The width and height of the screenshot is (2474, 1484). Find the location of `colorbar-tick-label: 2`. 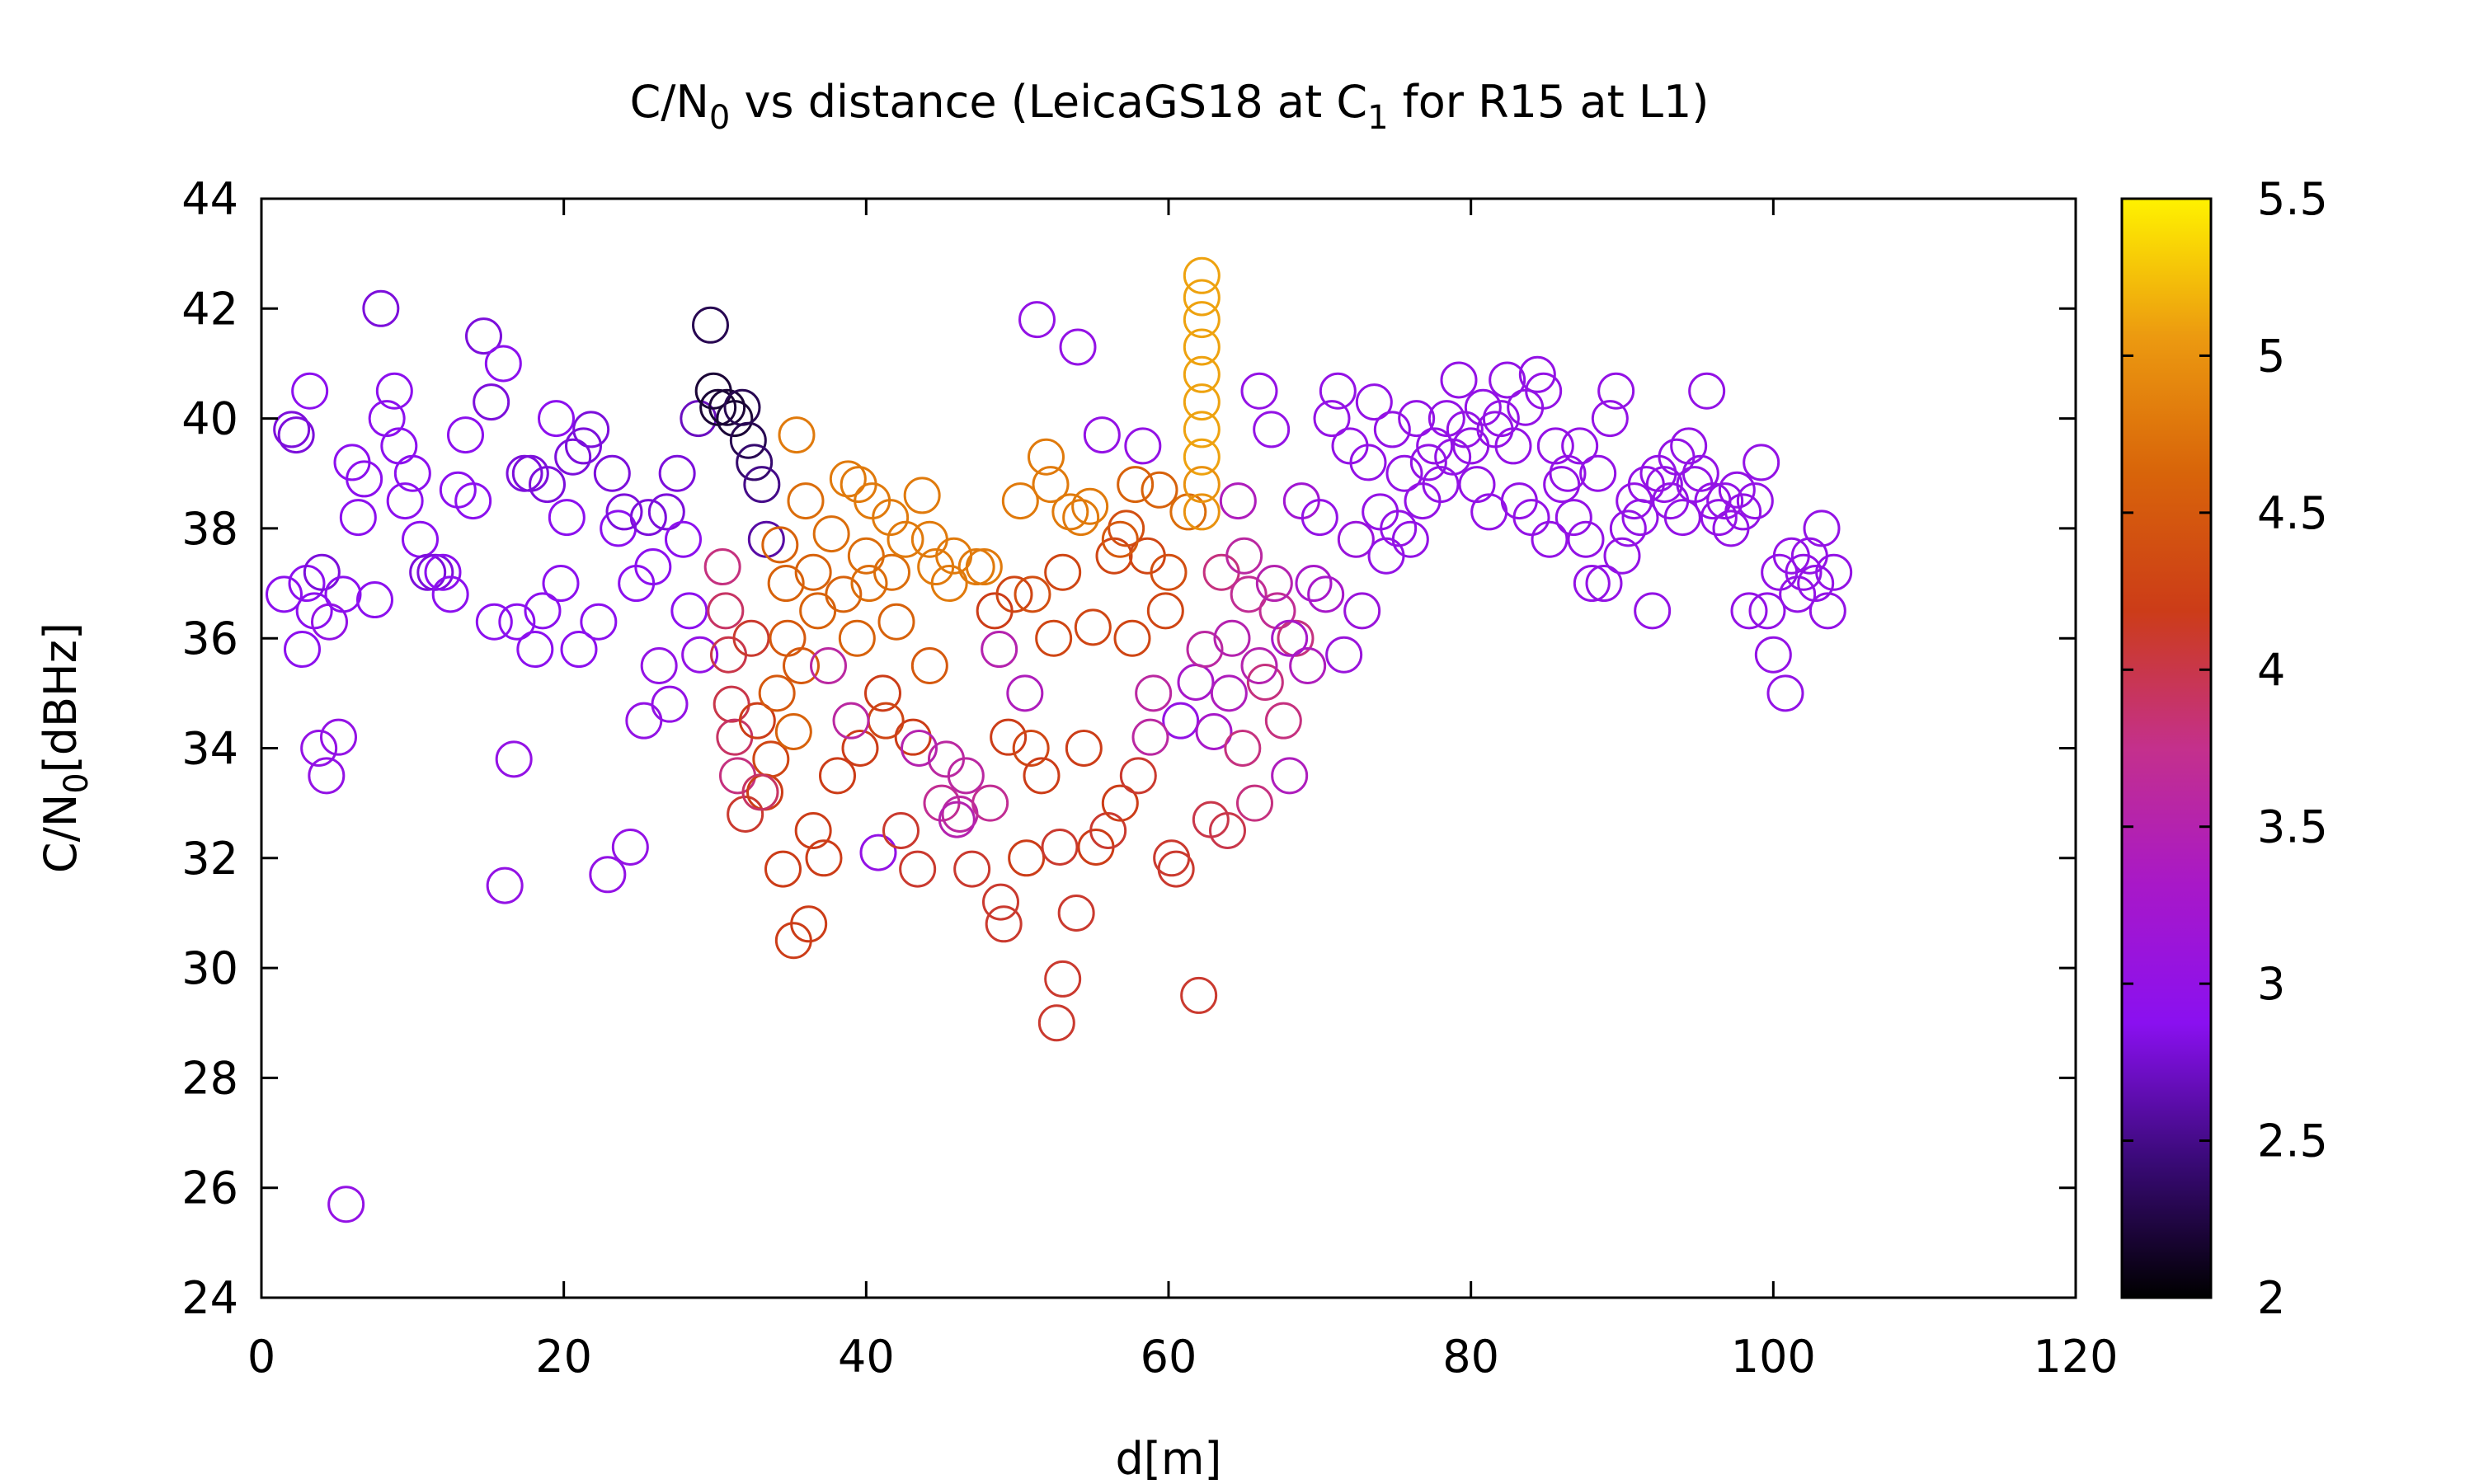

colorbar-tick-label: 2 is located at coordinates (2271, 1298).